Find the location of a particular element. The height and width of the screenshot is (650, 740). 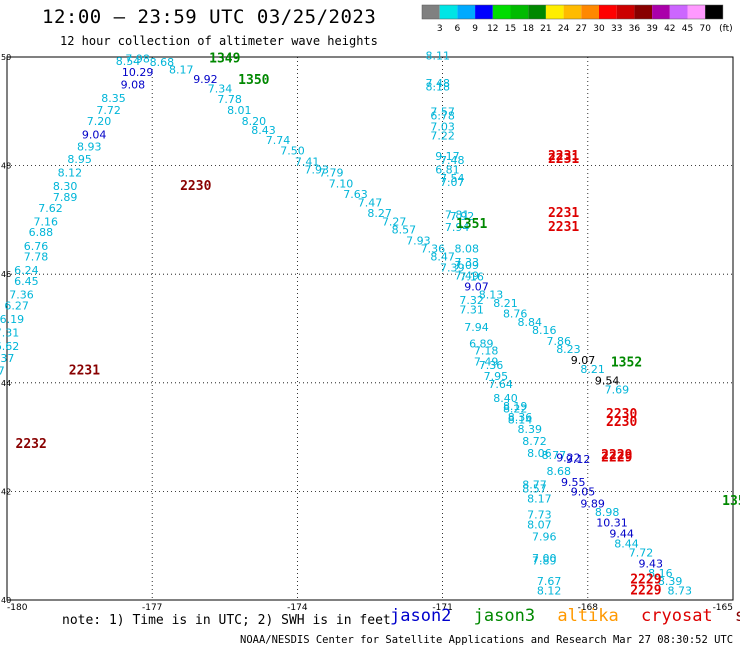

wave-height-point: 8.68 is located at coordinates (559, 471).